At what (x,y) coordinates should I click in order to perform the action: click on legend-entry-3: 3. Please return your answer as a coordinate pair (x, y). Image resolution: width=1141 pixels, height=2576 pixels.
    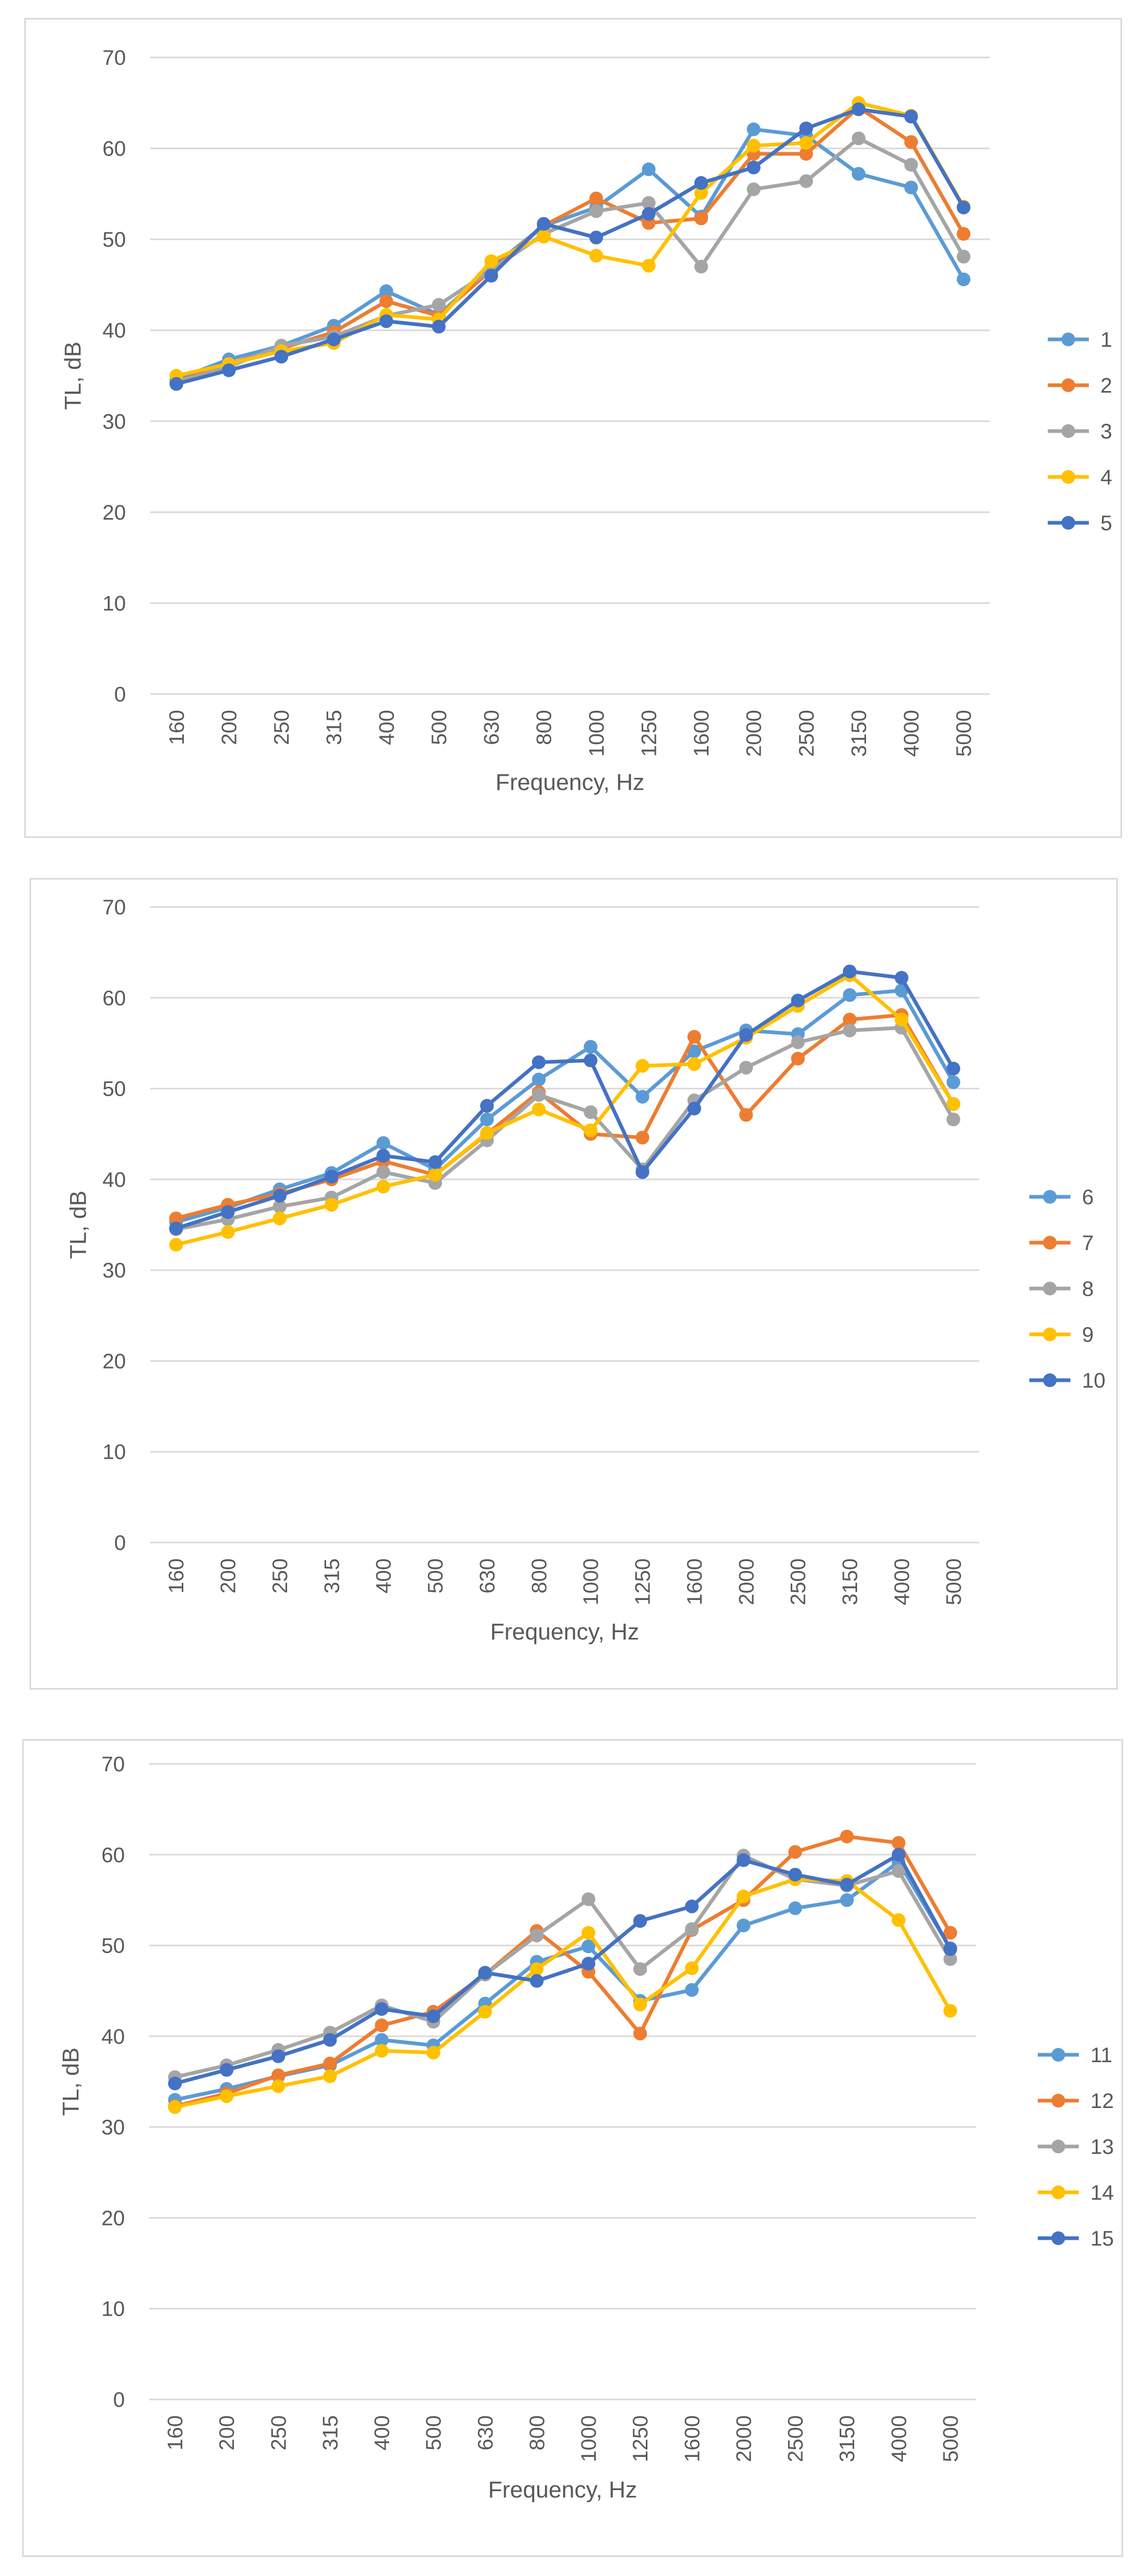
    Looking at the image, I should click on (1080, 431).